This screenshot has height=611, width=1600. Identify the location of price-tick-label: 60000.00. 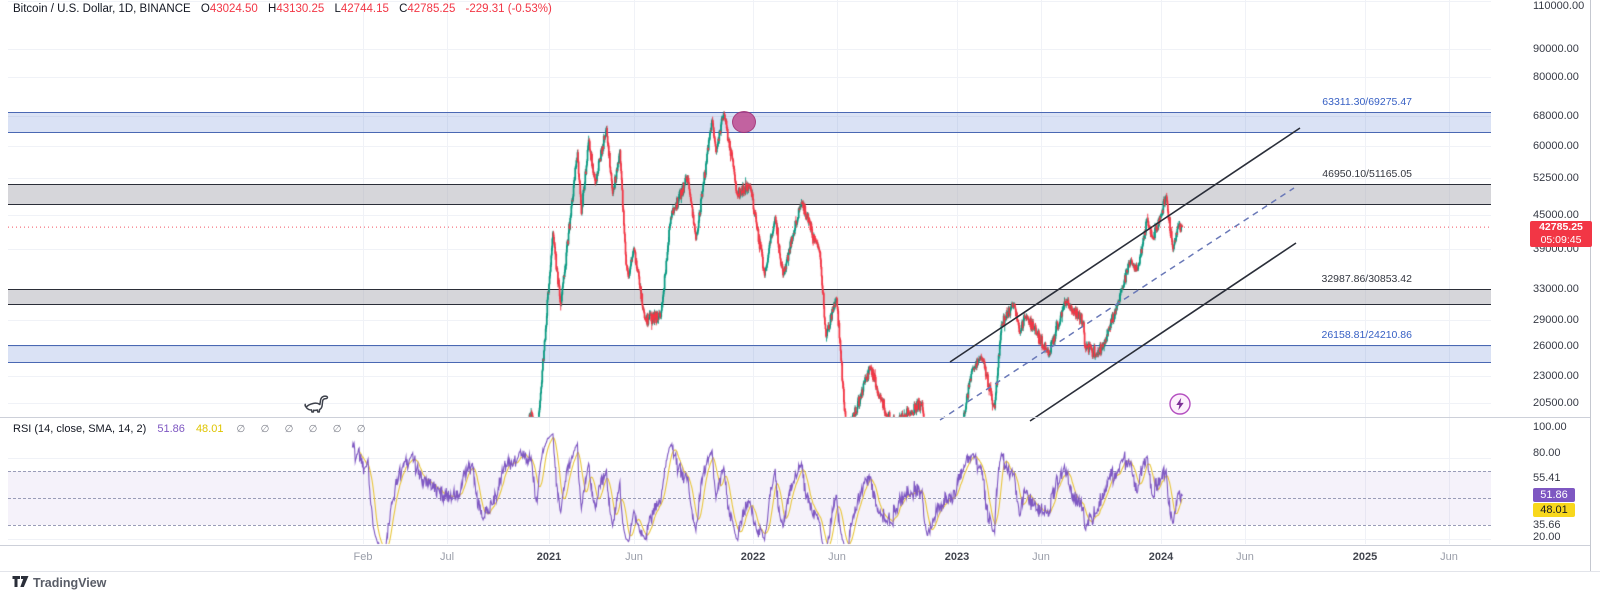
(1556, 146).